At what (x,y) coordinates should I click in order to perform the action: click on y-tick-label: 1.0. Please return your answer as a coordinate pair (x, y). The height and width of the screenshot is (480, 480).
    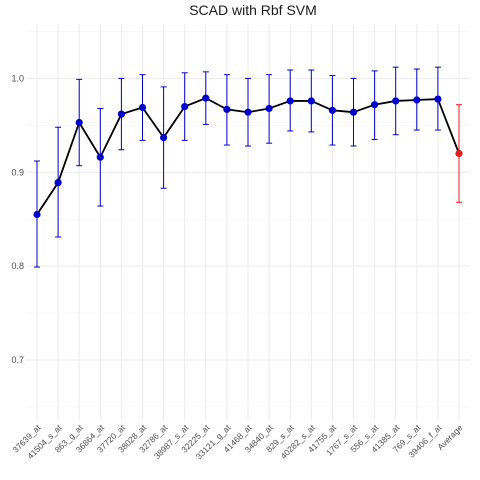
    Looking at the image, I should click on (17, 78).